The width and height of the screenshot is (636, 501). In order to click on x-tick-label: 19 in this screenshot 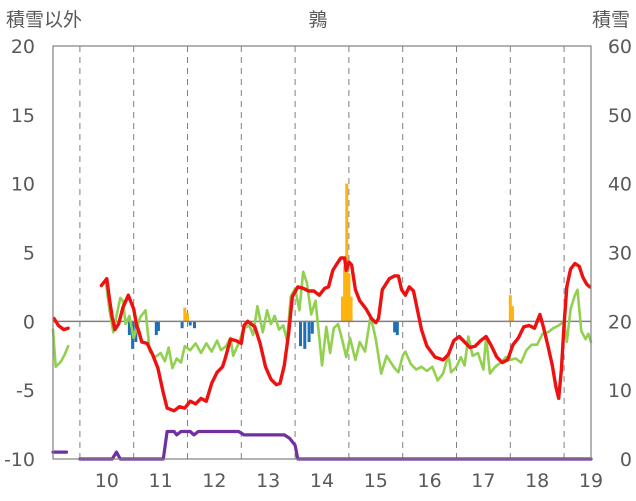, I will do `click(591, 481)`.